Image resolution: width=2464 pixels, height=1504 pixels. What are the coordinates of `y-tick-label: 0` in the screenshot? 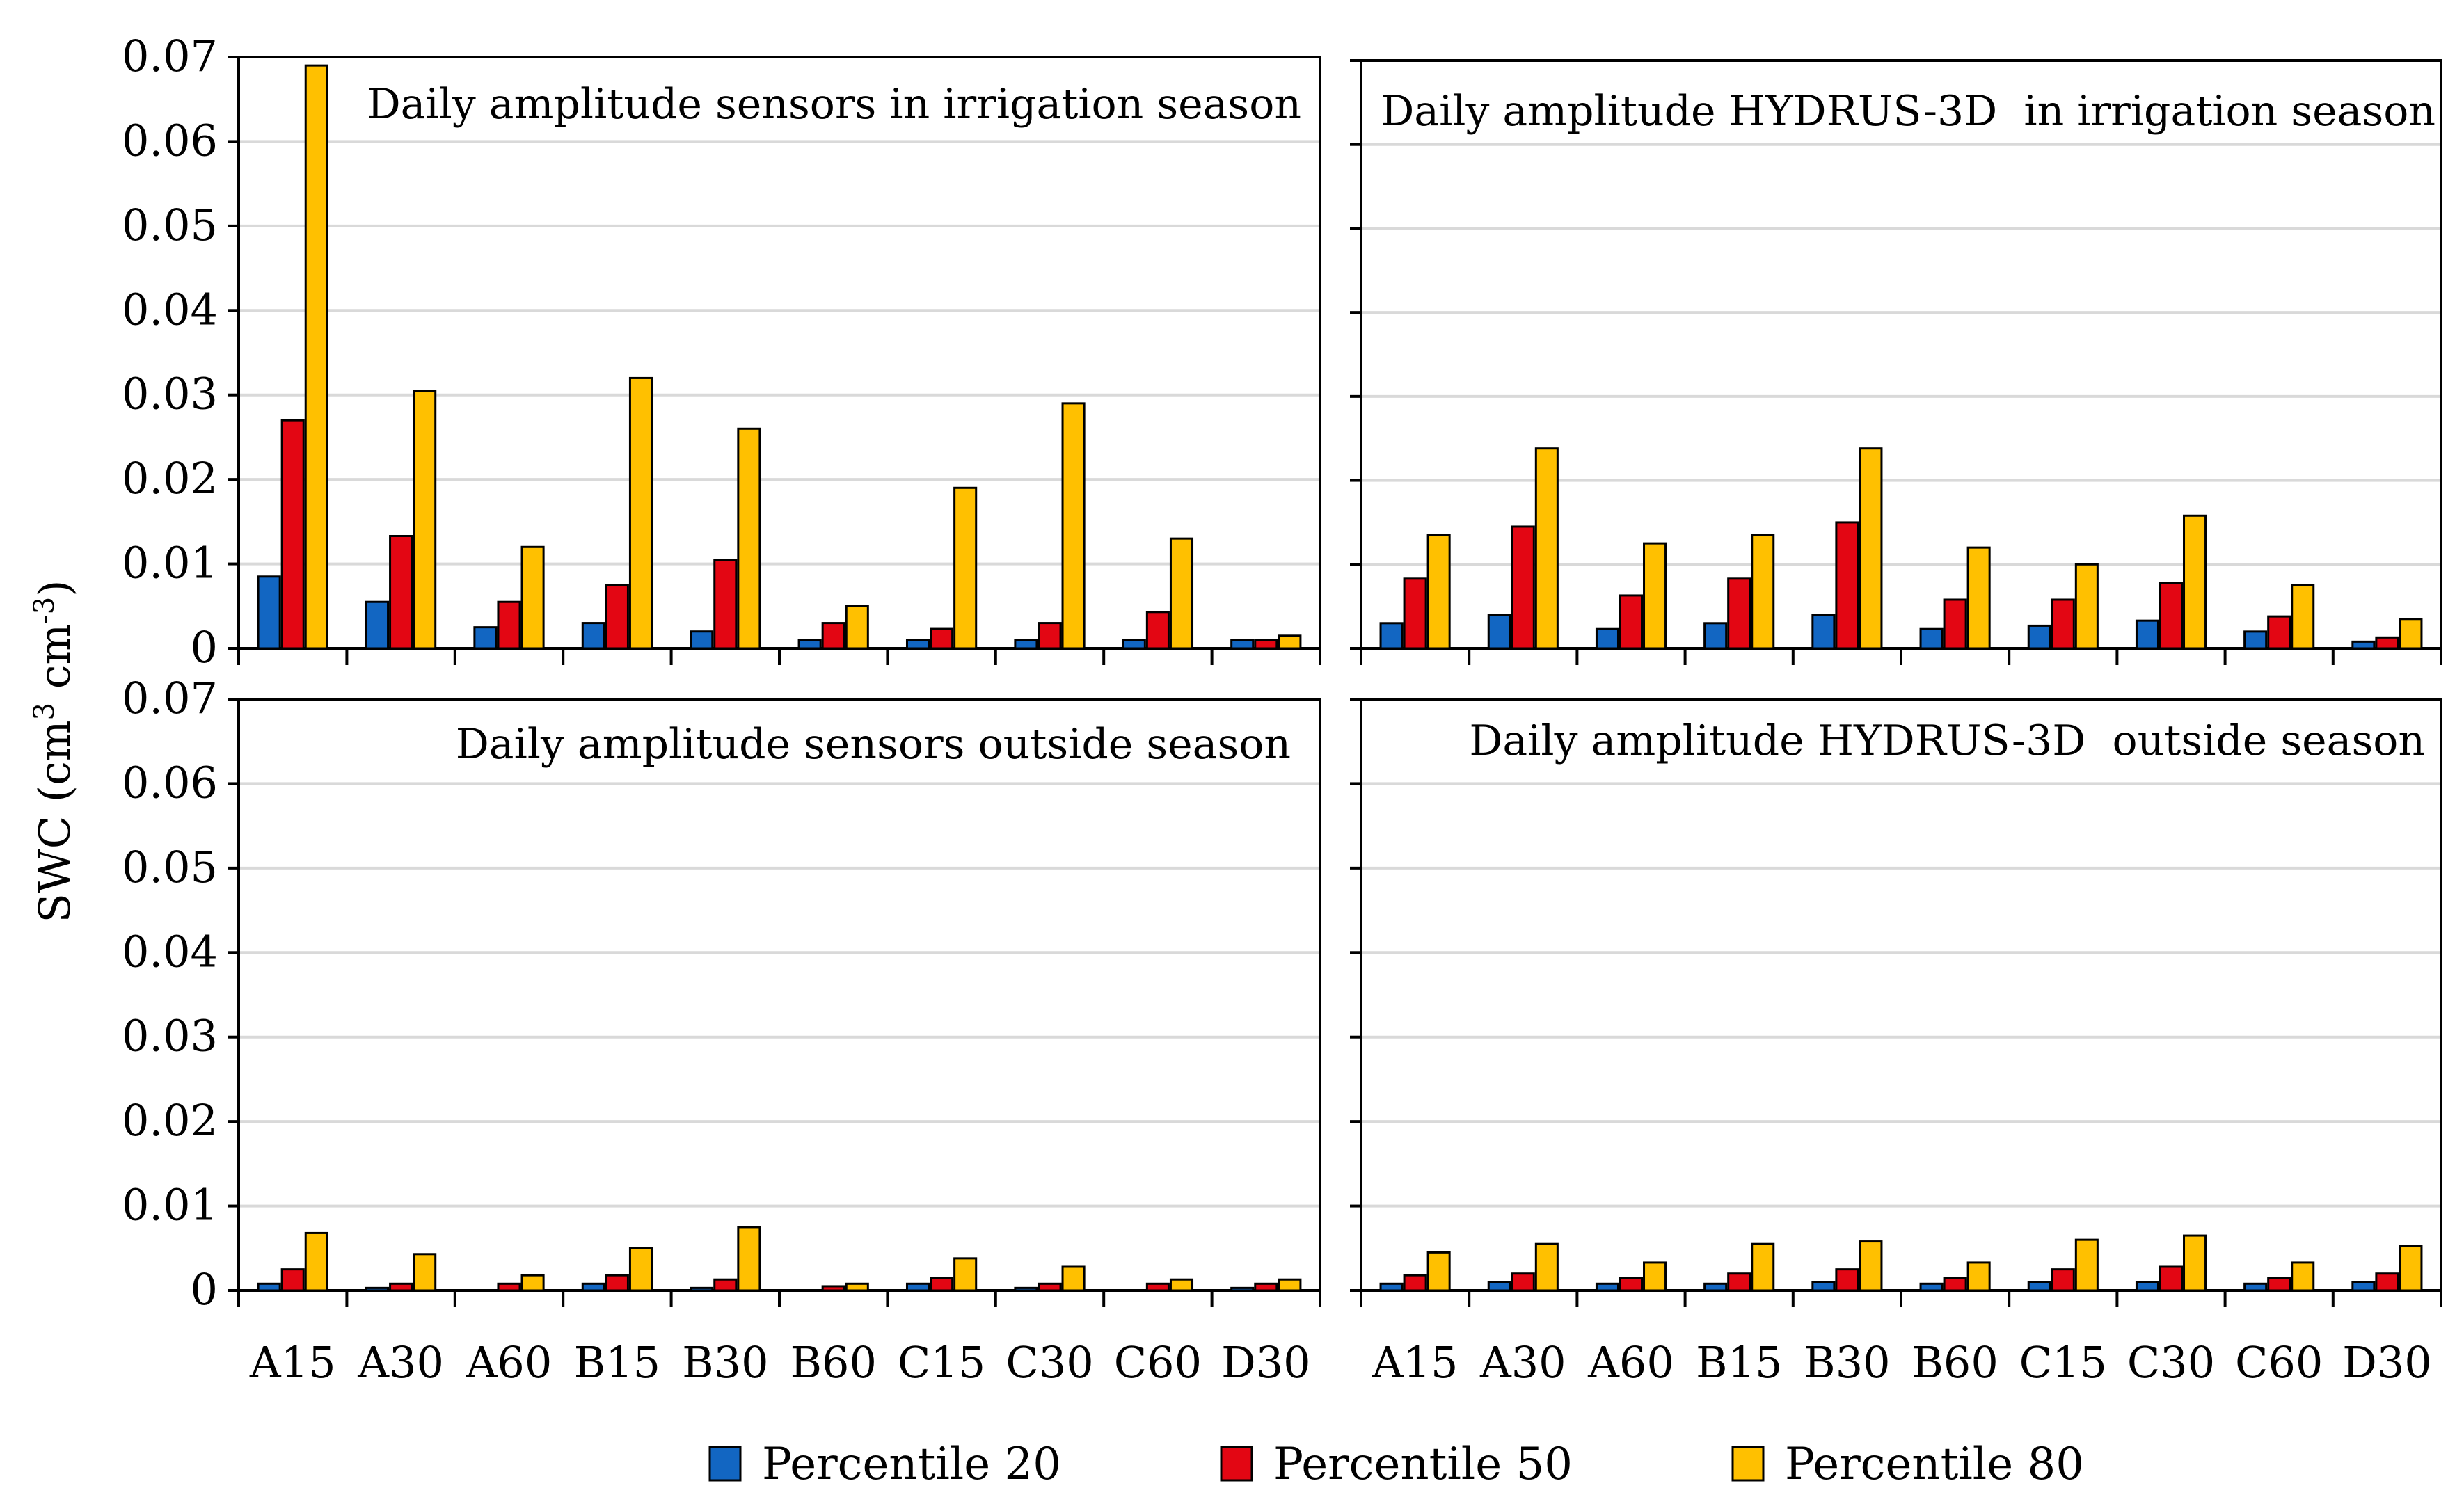 It's located at (204, 647).